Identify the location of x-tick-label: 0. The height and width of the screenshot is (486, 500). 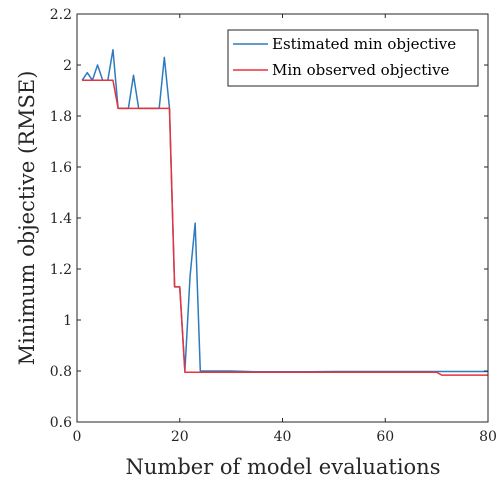
(77, 437).